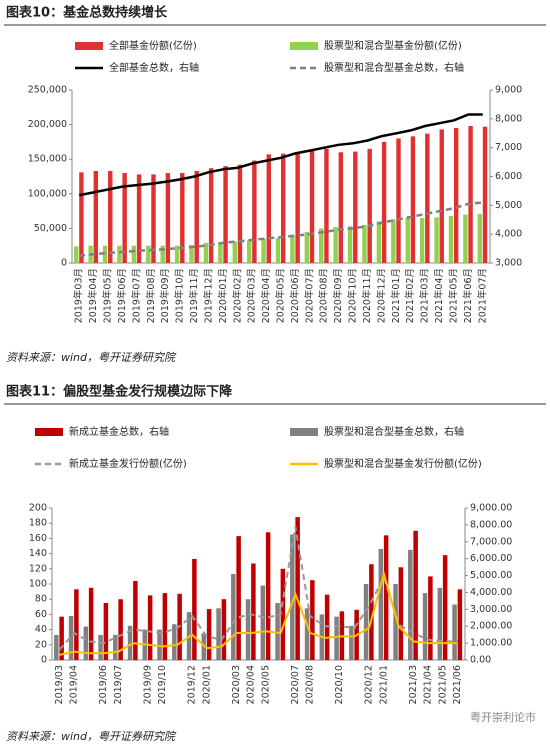 This screenshot has width=550, height=747. Describe the element at coordinates (89, 46) in the screenshot. I see `legend-swatch` at that location.